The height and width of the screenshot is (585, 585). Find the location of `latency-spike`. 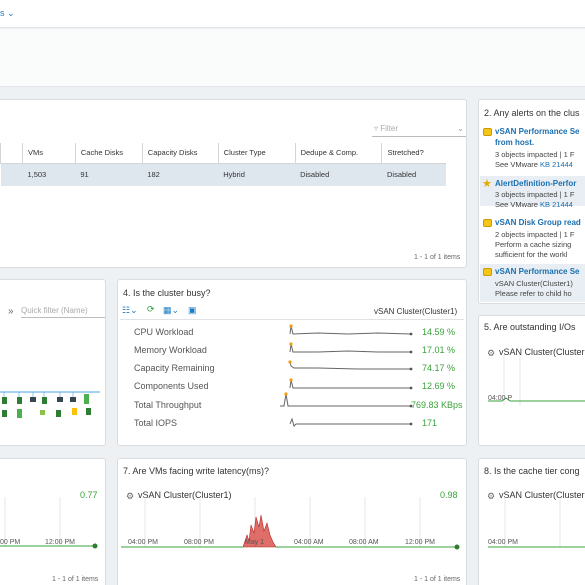

latency-spike is located at coordinates (259, 531).